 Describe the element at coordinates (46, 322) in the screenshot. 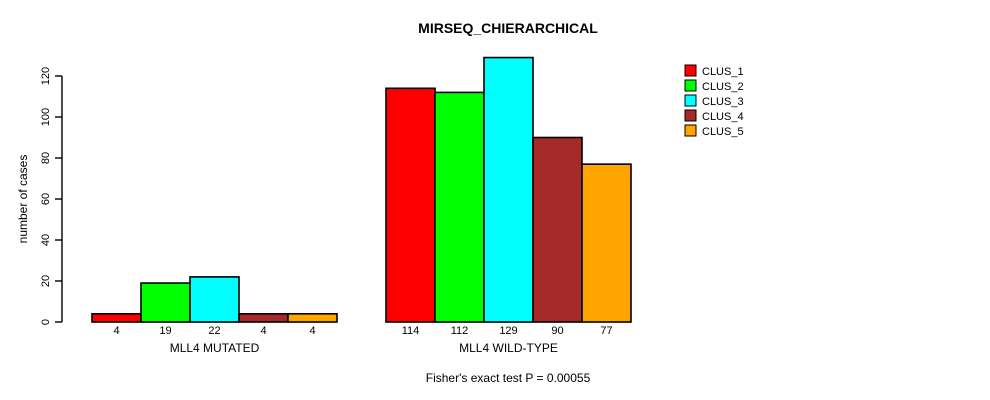

I see `y-tick-label: 0` at that location.